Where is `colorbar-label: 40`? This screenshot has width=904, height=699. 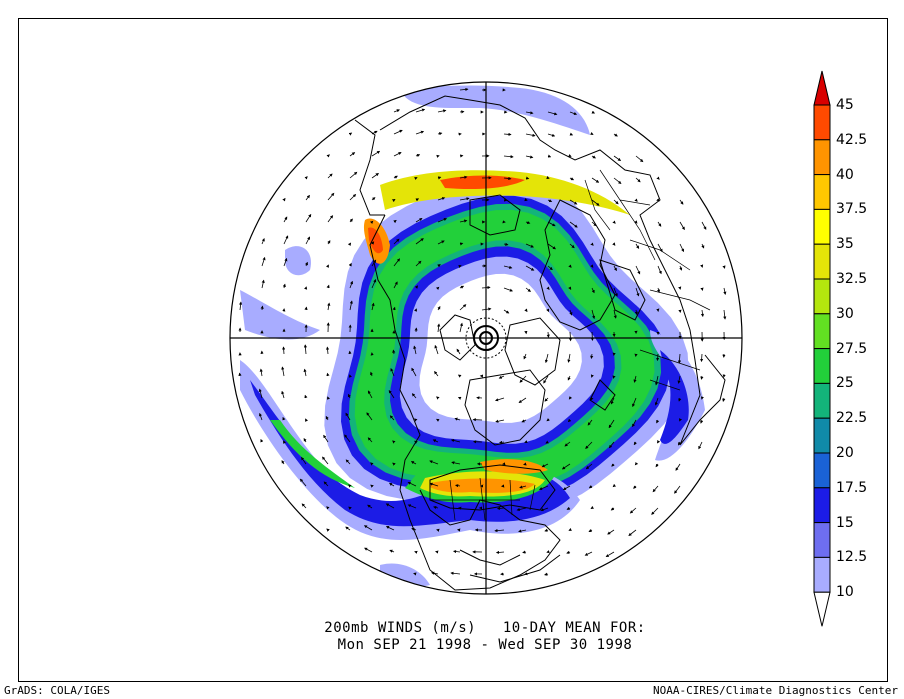 colorbar-label: 40 is located at coordinates (845, 174).